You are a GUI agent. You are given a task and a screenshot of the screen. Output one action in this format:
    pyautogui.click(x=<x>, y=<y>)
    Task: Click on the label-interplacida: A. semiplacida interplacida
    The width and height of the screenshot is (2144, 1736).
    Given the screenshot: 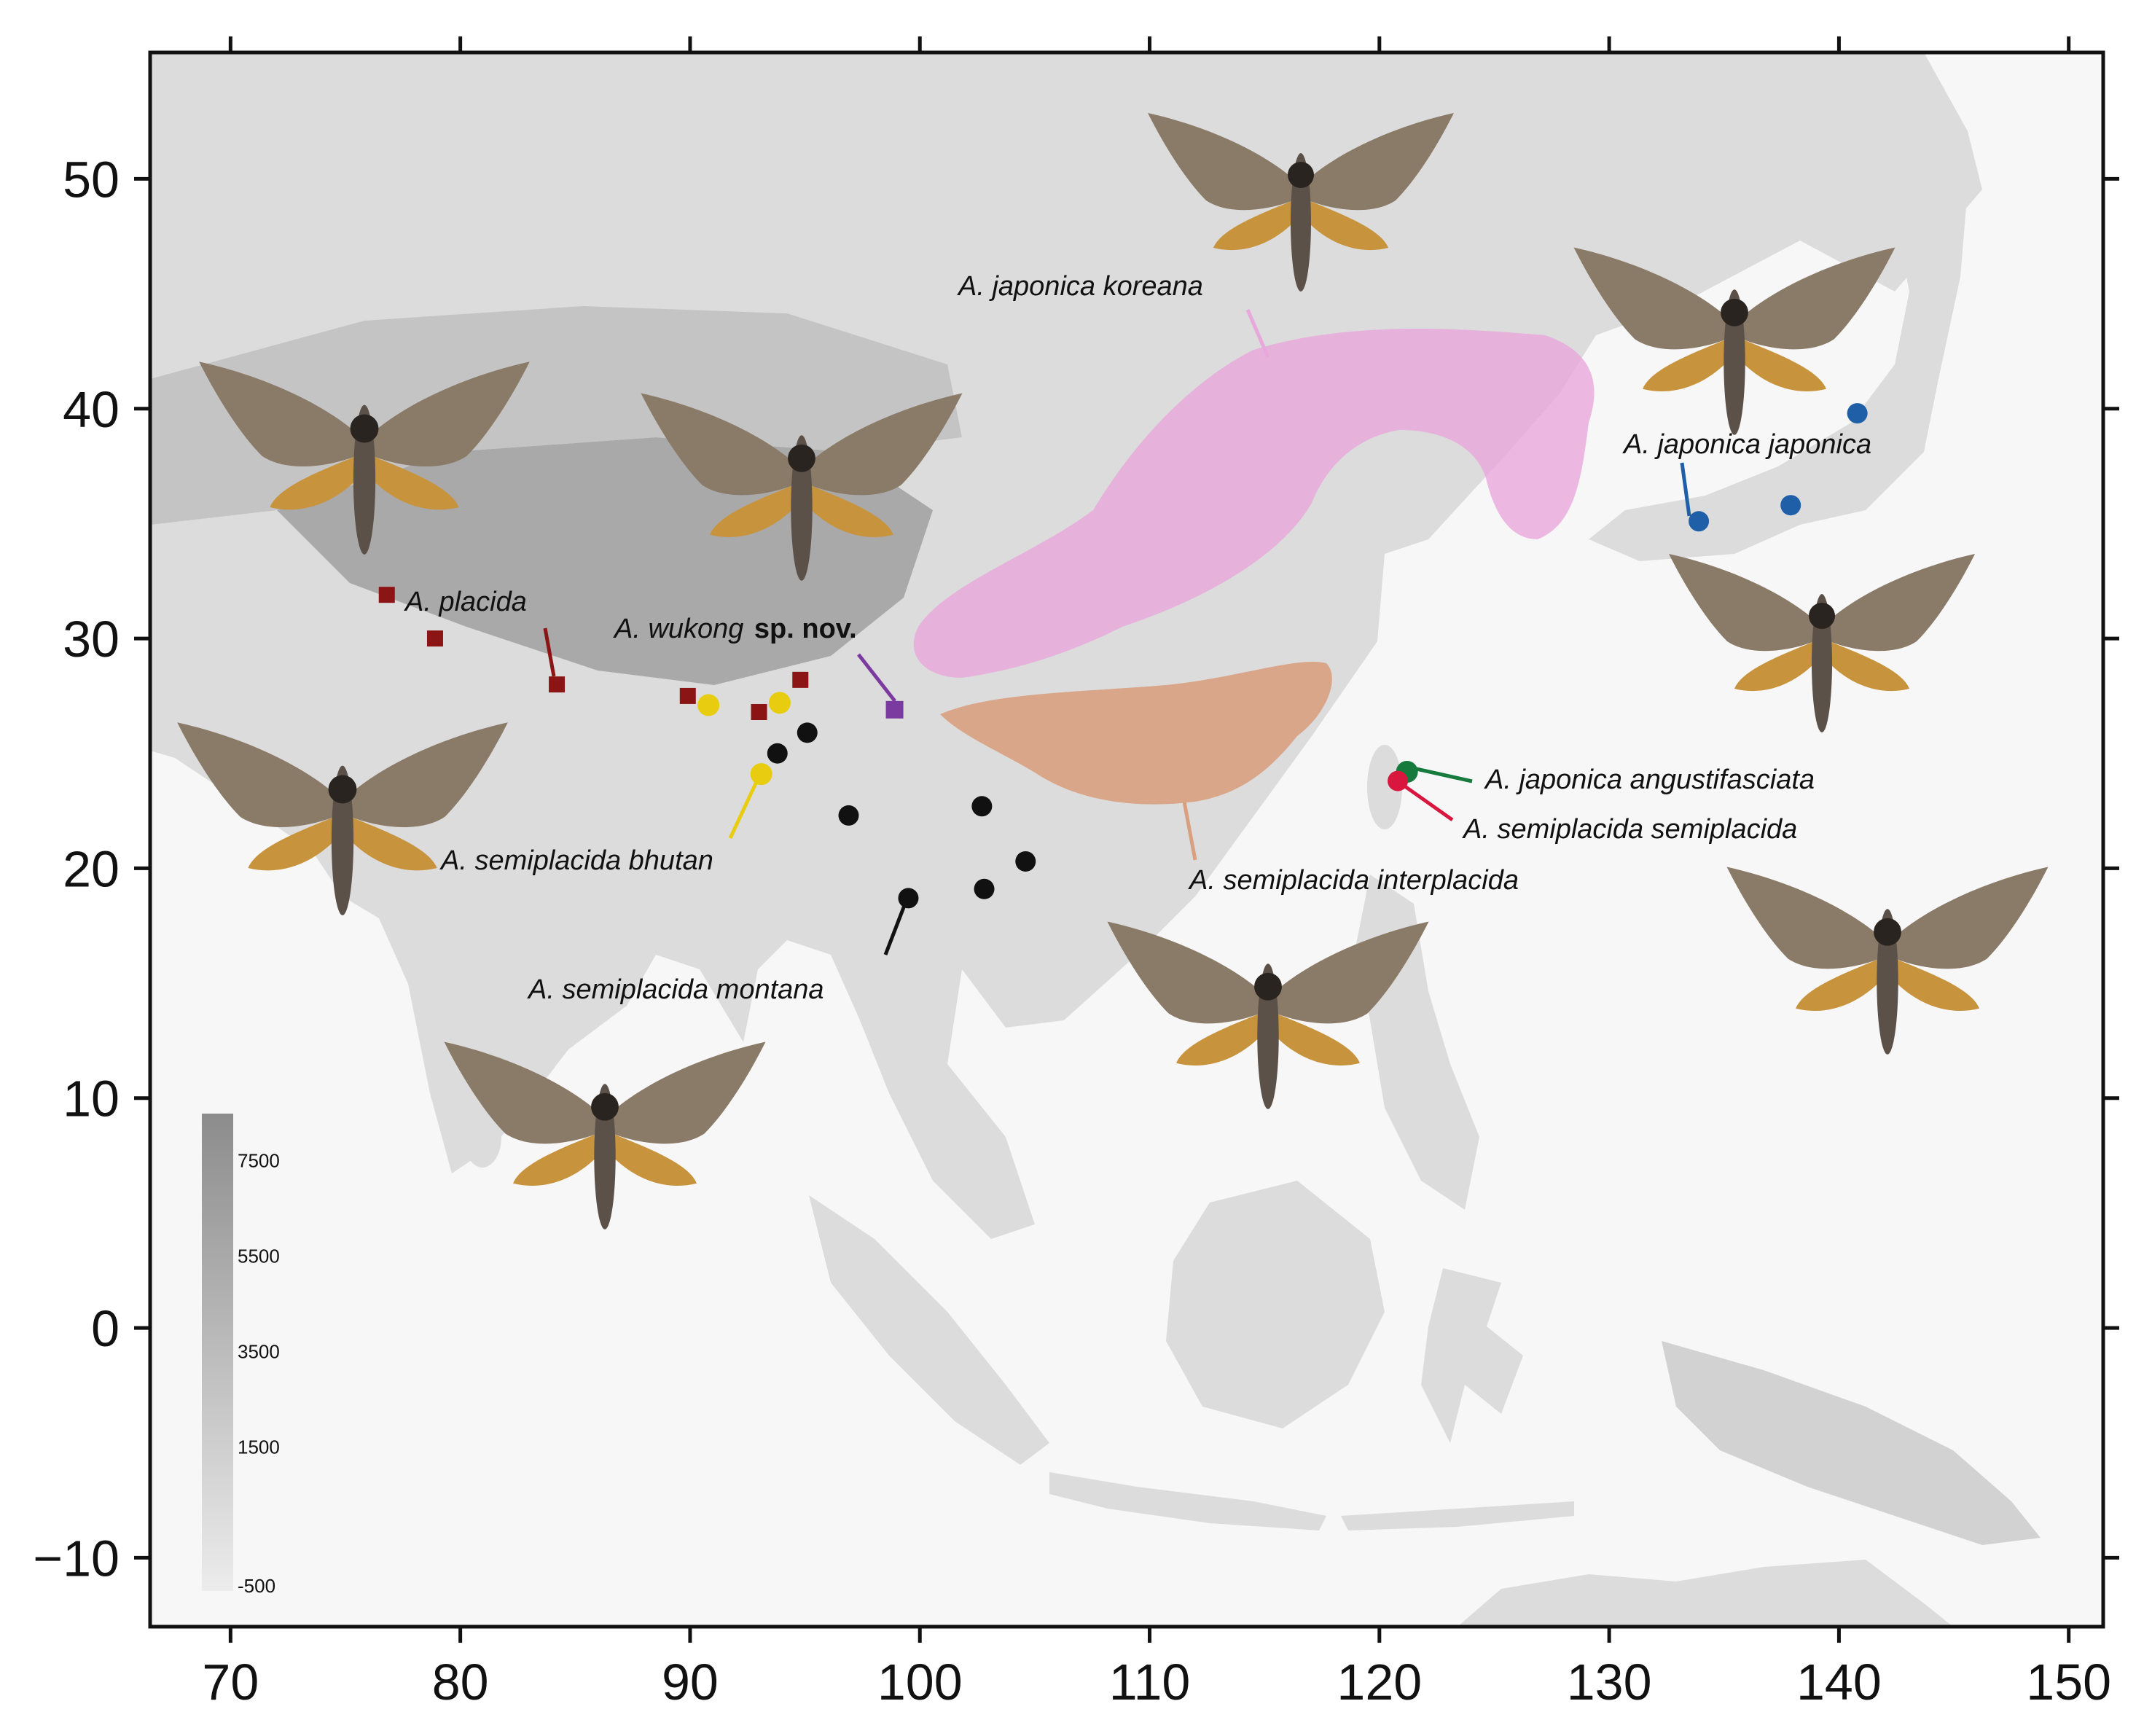 What is the action you would take?
    pyautogui.click(x=1353, y=881)
    